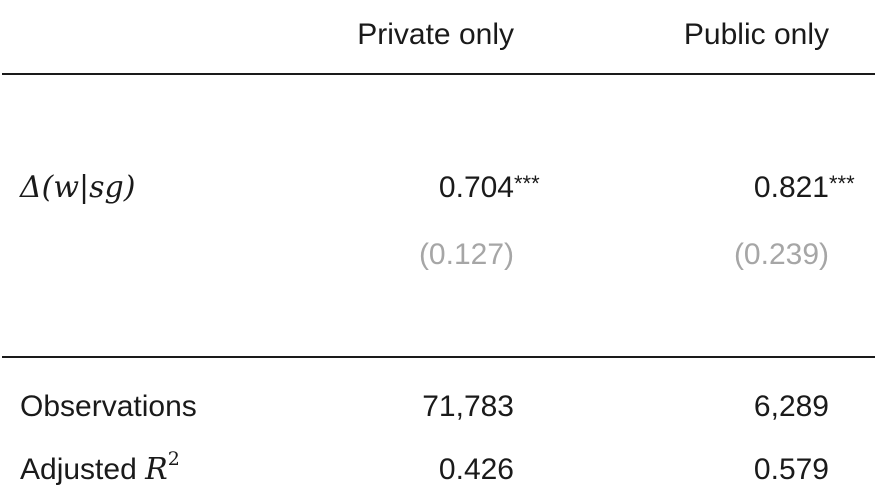 This screenshot has height=504, width=877. What do you see at coordinates (438, 74) in the screenshot?
I see `top-rule` at bounding box center [438, 74].